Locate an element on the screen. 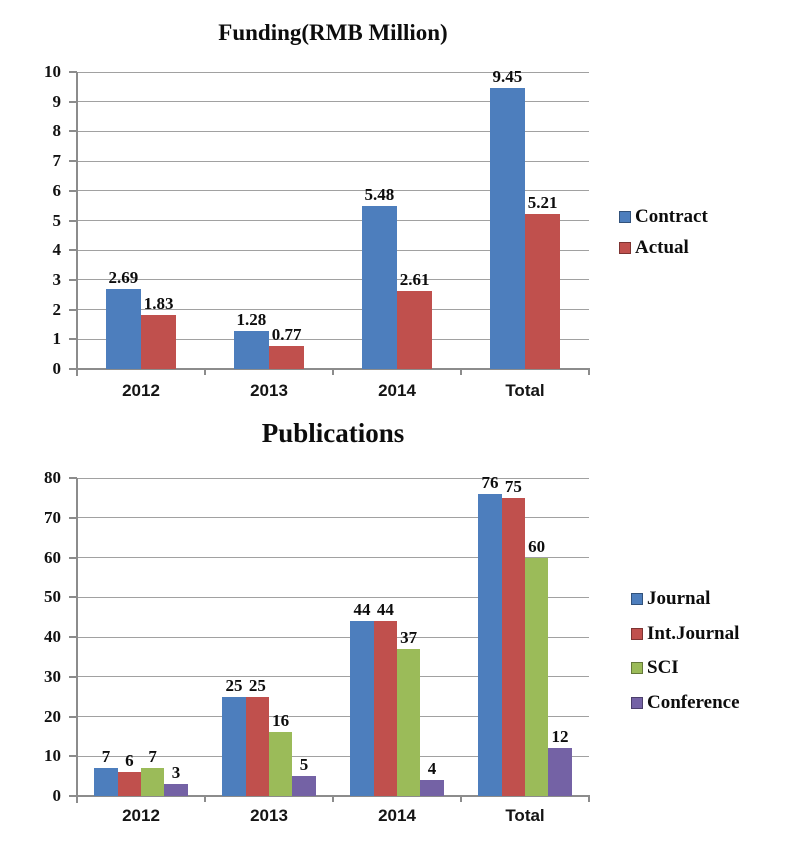 Image resolution: width=800 pixels, height=843 pixels. legend-item-conference: Conference is located at coordinates (711, 703).